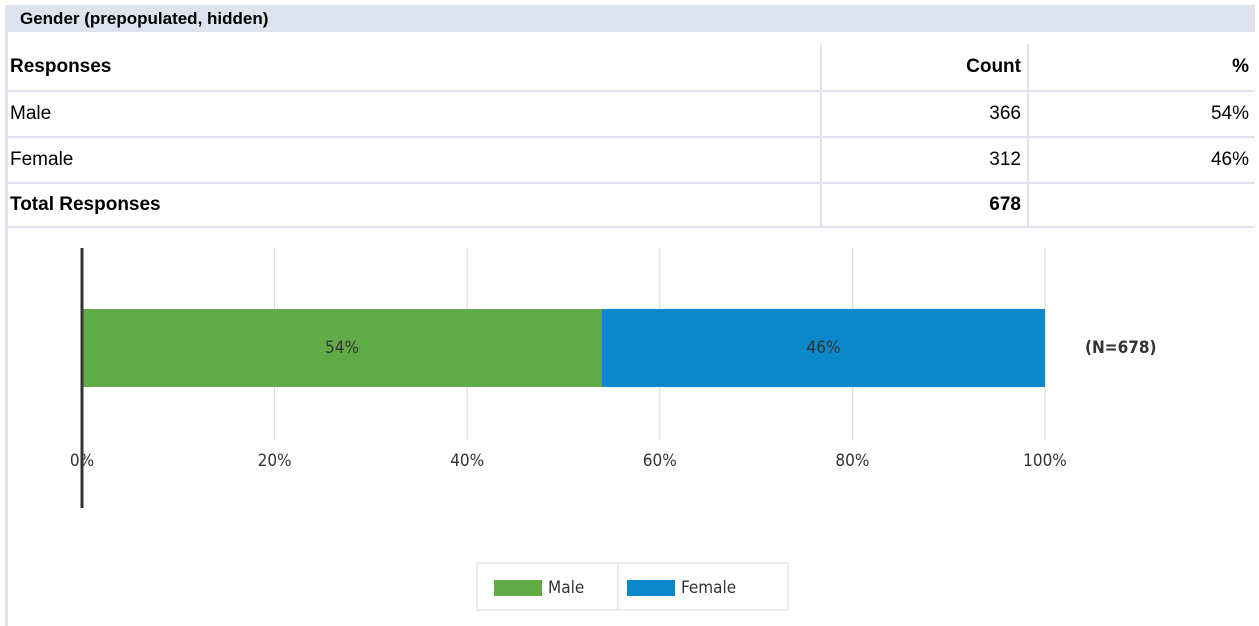  I want to click on header-cell: %, so click(1240, 66).